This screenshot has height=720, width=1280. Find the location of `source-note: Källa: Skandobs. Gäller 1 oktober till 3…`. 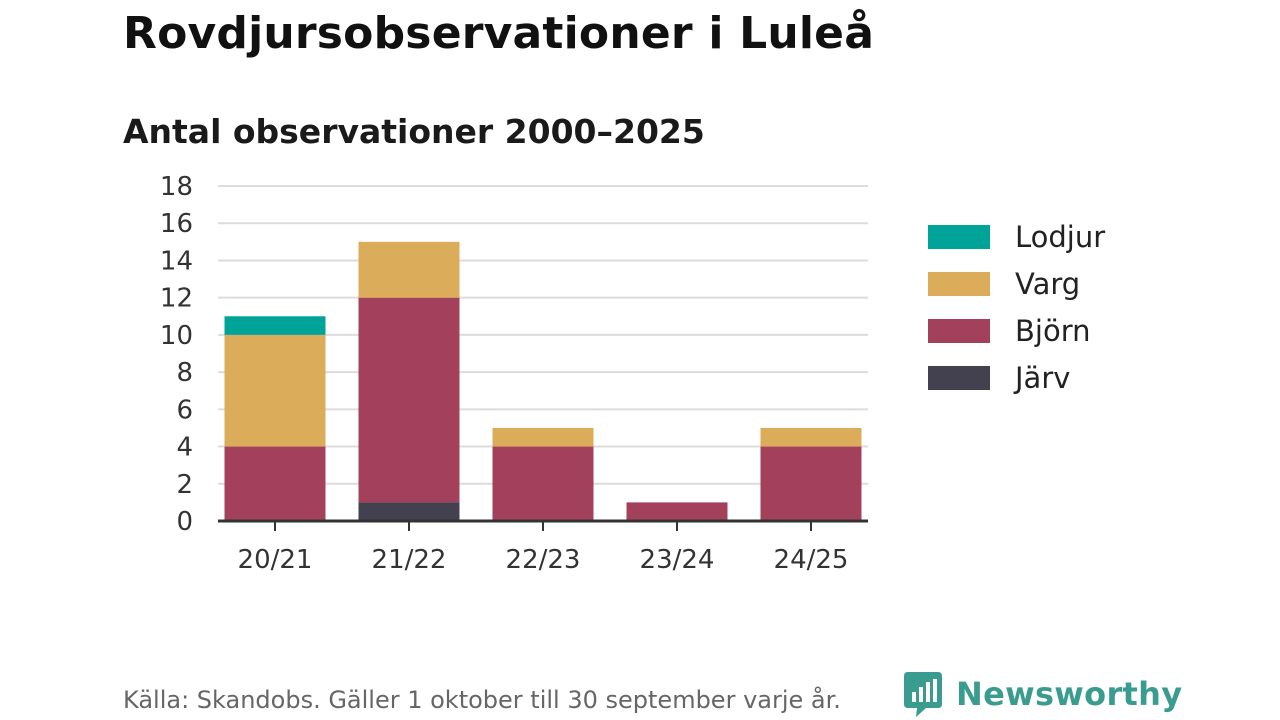

source-note: Källa: Skandobs. Gäller 1 oktober till 3… is located at coordinates (482, 700).